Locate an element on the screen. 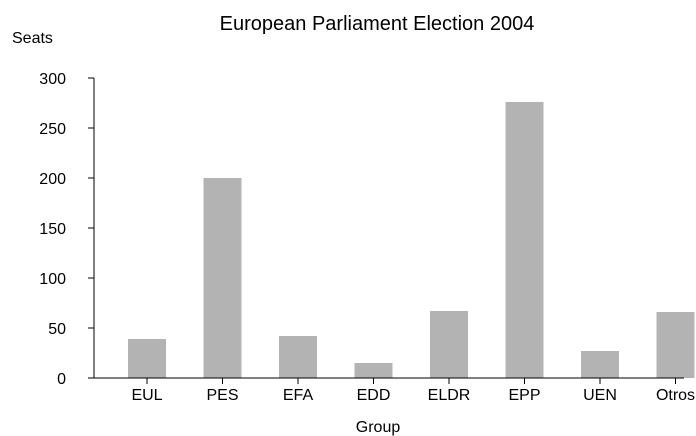  x-tick-label-edd: EDD is located at coordinates (374, 395).